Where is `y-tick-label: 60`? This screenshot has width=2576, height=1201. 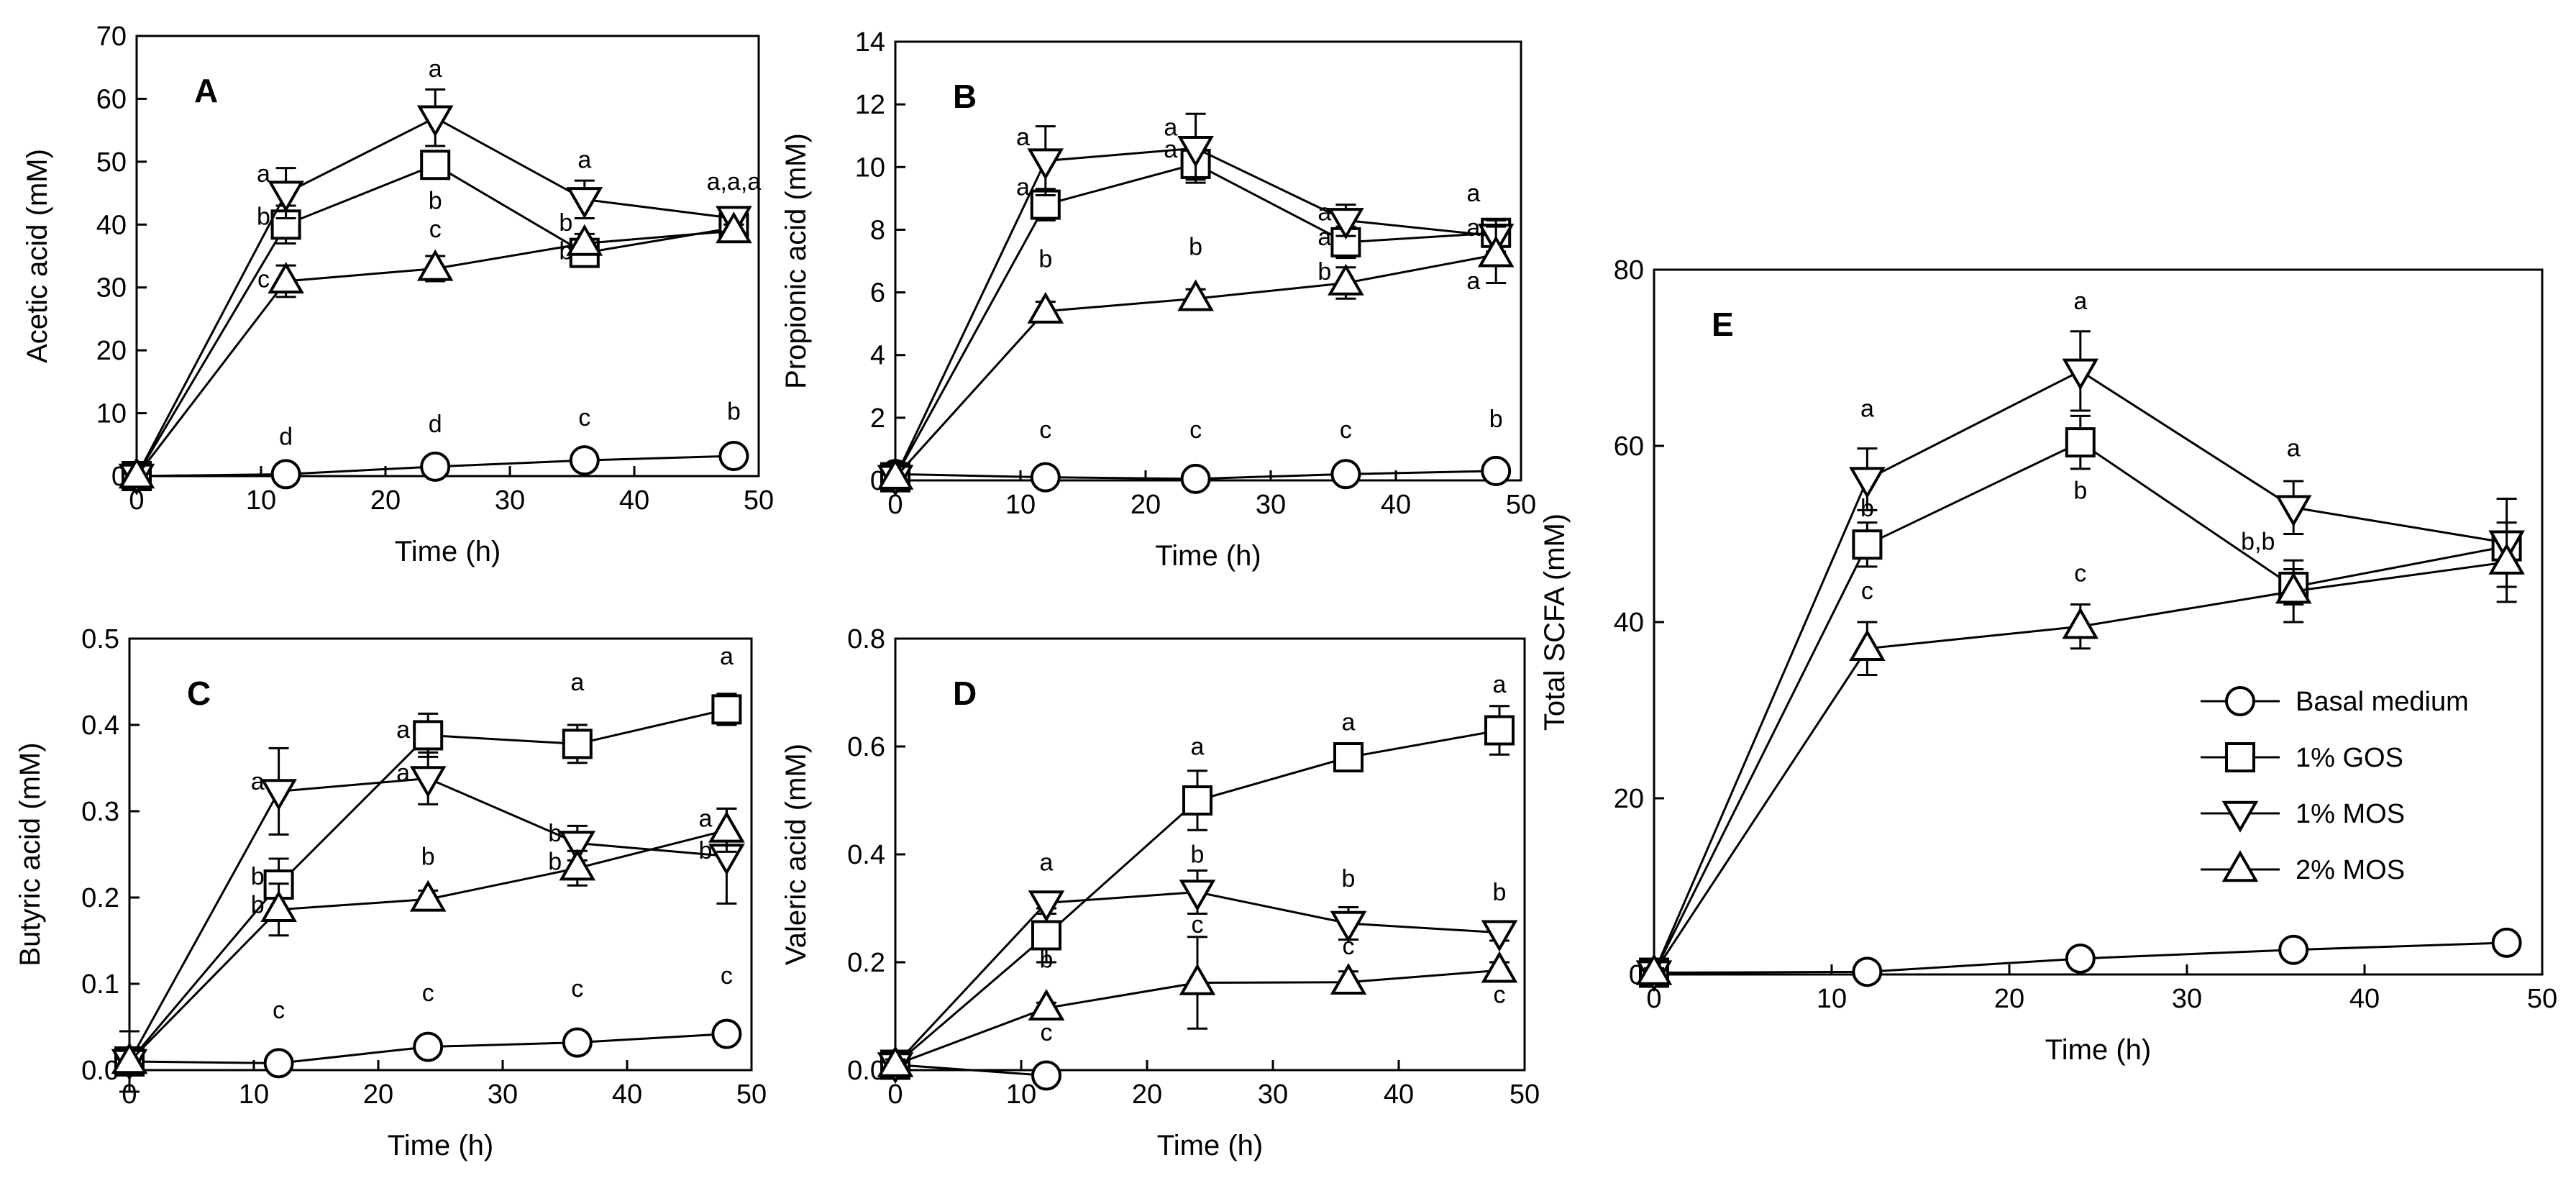
y-tick-label: 60 is located at coordinates (112, 99).